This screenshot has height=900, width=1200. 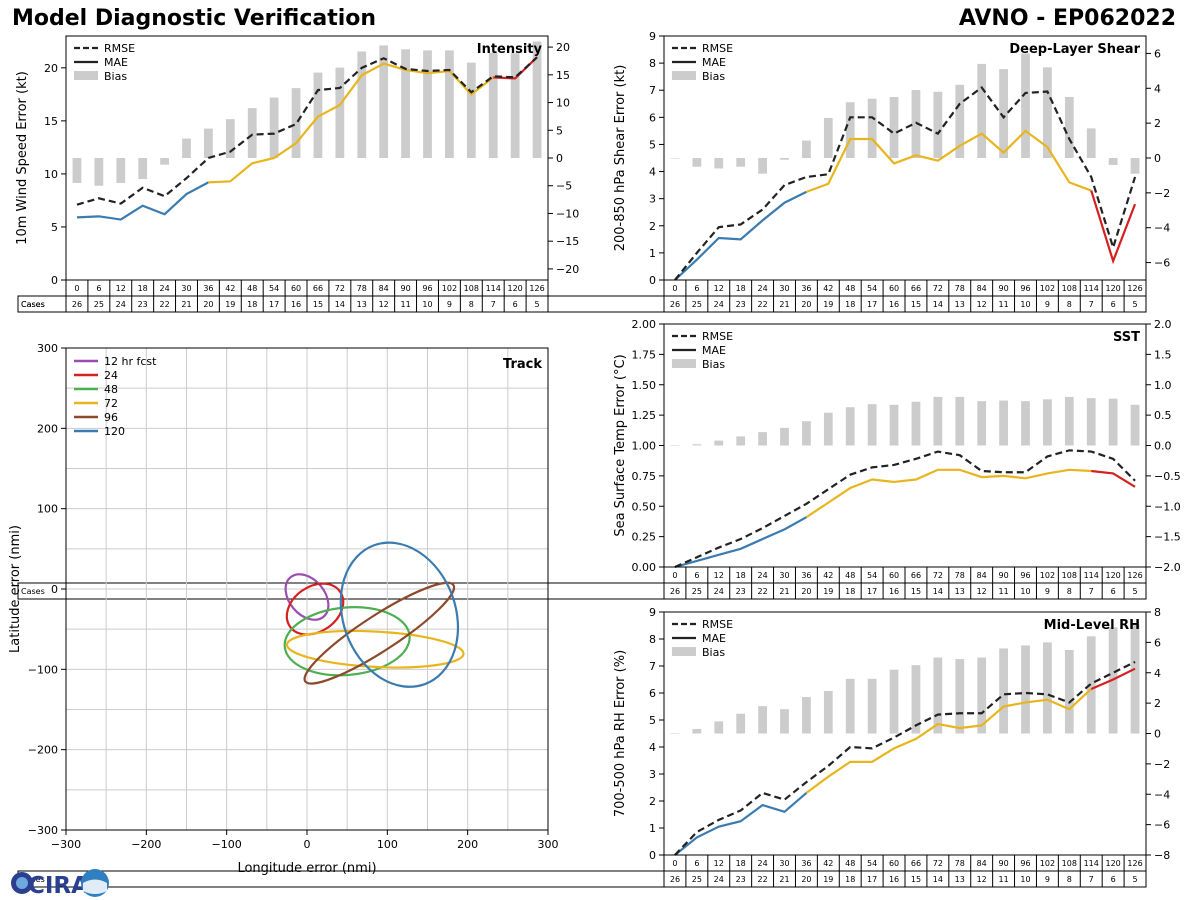 What do you see at coordinates (960, 863) in the screenshot?
I see `hour-label: 78` at bounding box center [960, 863].